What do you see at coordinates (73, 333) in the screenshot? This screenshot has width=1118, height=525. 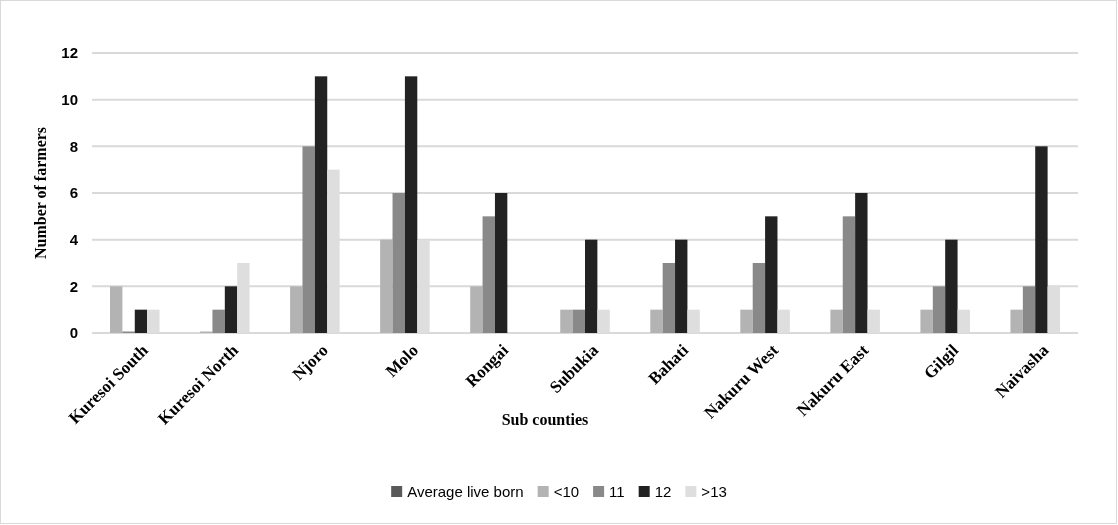 I see `y-tick-label: 0` at bounding box center [73, 333].